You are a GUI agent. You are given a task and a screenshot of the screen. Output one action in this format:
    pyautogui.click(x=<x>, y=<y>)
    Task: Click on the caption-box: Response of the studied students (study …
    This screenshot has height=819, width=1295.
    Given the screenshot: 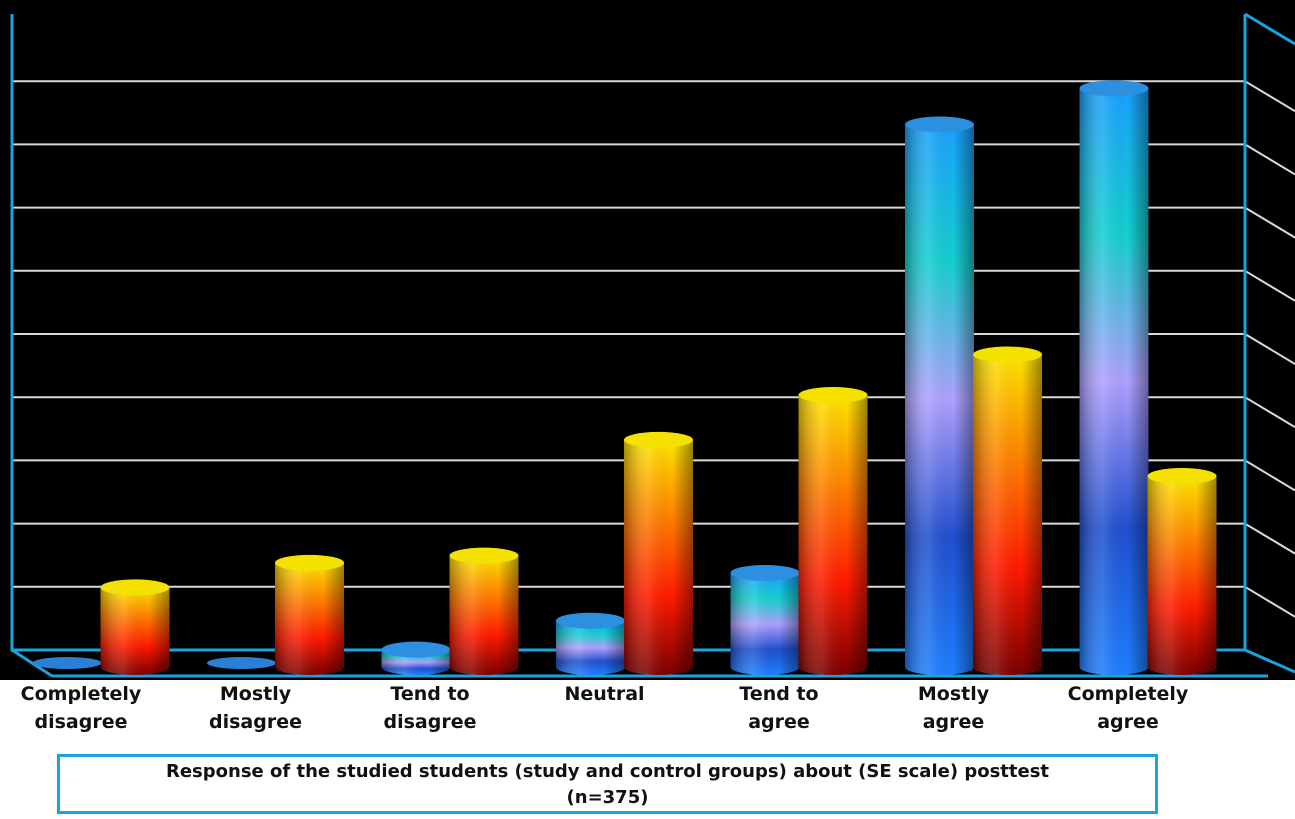 What is the action you would take?
    pyautogui.click(x=607, y=784)
    